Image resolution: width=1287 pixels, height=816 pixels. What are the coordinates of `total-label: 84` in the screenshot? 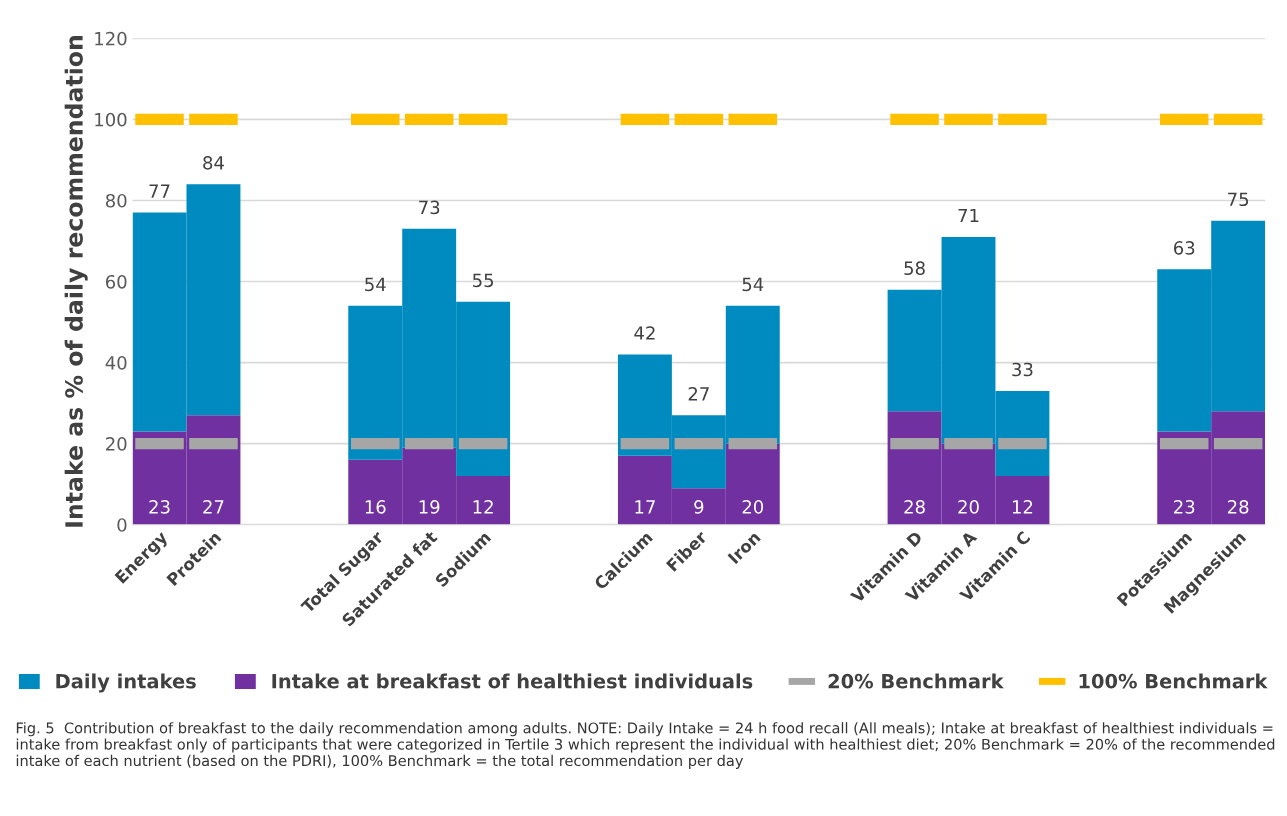 It's located at (213, 162).